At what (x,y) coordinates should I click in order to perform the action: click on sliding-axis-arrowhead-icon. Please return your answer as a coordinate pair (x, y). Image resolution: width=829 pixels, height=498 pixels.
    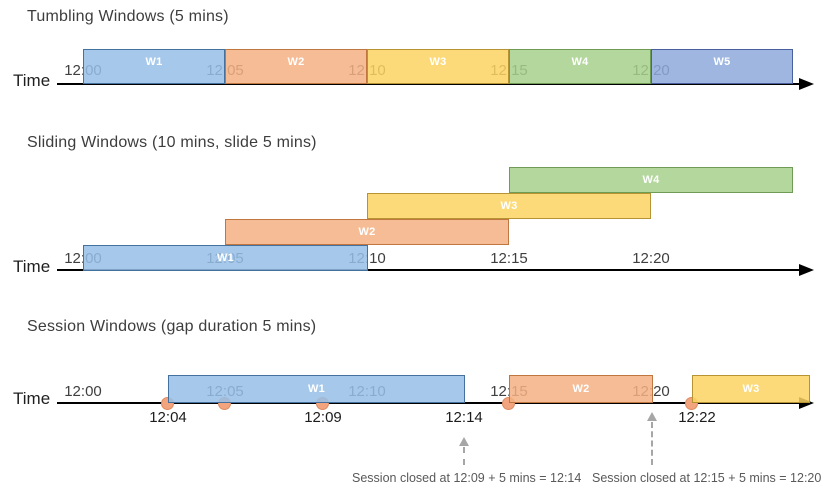
    Looking at the image, I should click on (806, 270).